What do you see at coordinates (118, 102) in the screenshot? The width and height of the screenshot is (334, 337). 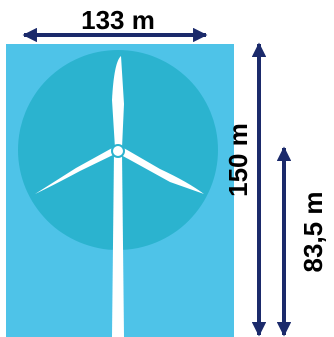 I see `turbine-blade-up` at bounding box center [118, 102].